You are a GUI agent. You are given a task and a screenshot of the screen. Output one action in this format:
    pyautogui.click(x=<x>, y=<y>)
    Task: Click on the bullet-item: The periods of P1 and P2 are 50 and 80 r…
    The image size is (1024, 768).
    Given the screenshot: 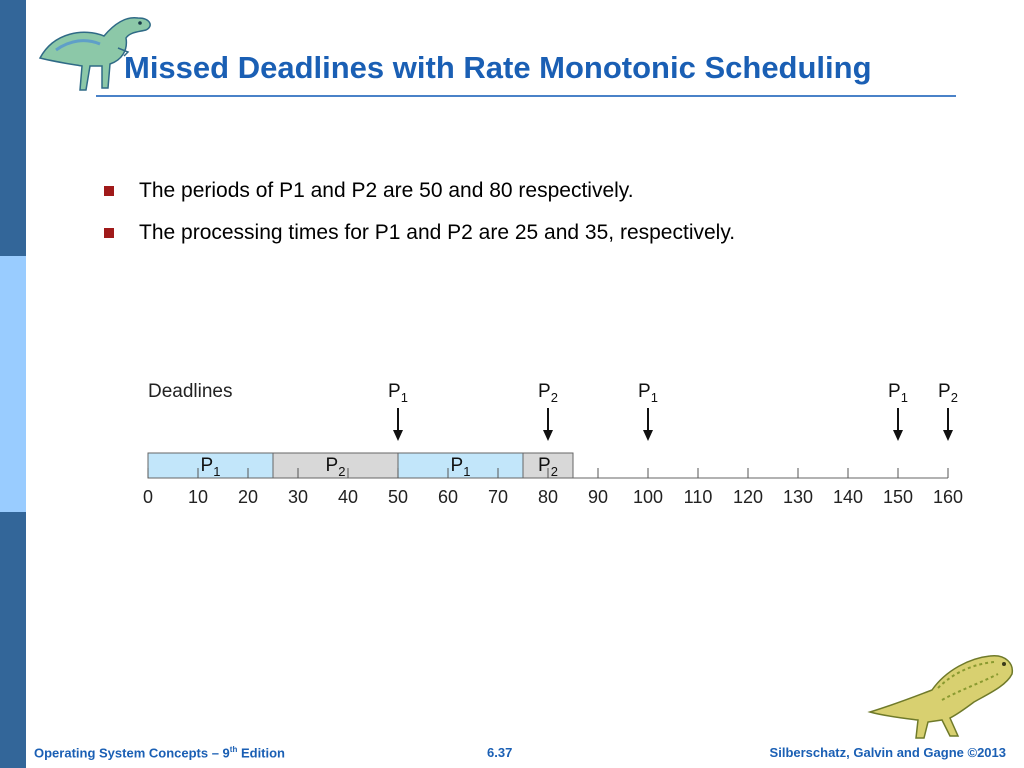 What is the action you would take?
    pyautogui.click(x=419, y=196)
    